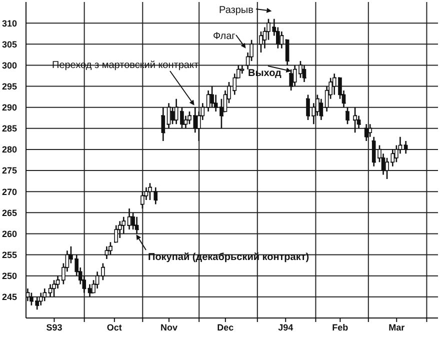 Image resolution: width=440 pixels, height=337 pixels. What do you see at coordinates (225, 327) in the screenshot?
I see `x-tick-label: Dec` at bounding box center [225, 327].